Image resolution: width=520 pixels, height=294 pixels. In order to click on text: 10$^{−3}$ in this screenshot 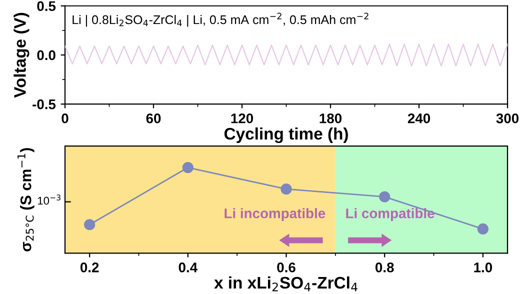, I will do `click(49, 199)`.